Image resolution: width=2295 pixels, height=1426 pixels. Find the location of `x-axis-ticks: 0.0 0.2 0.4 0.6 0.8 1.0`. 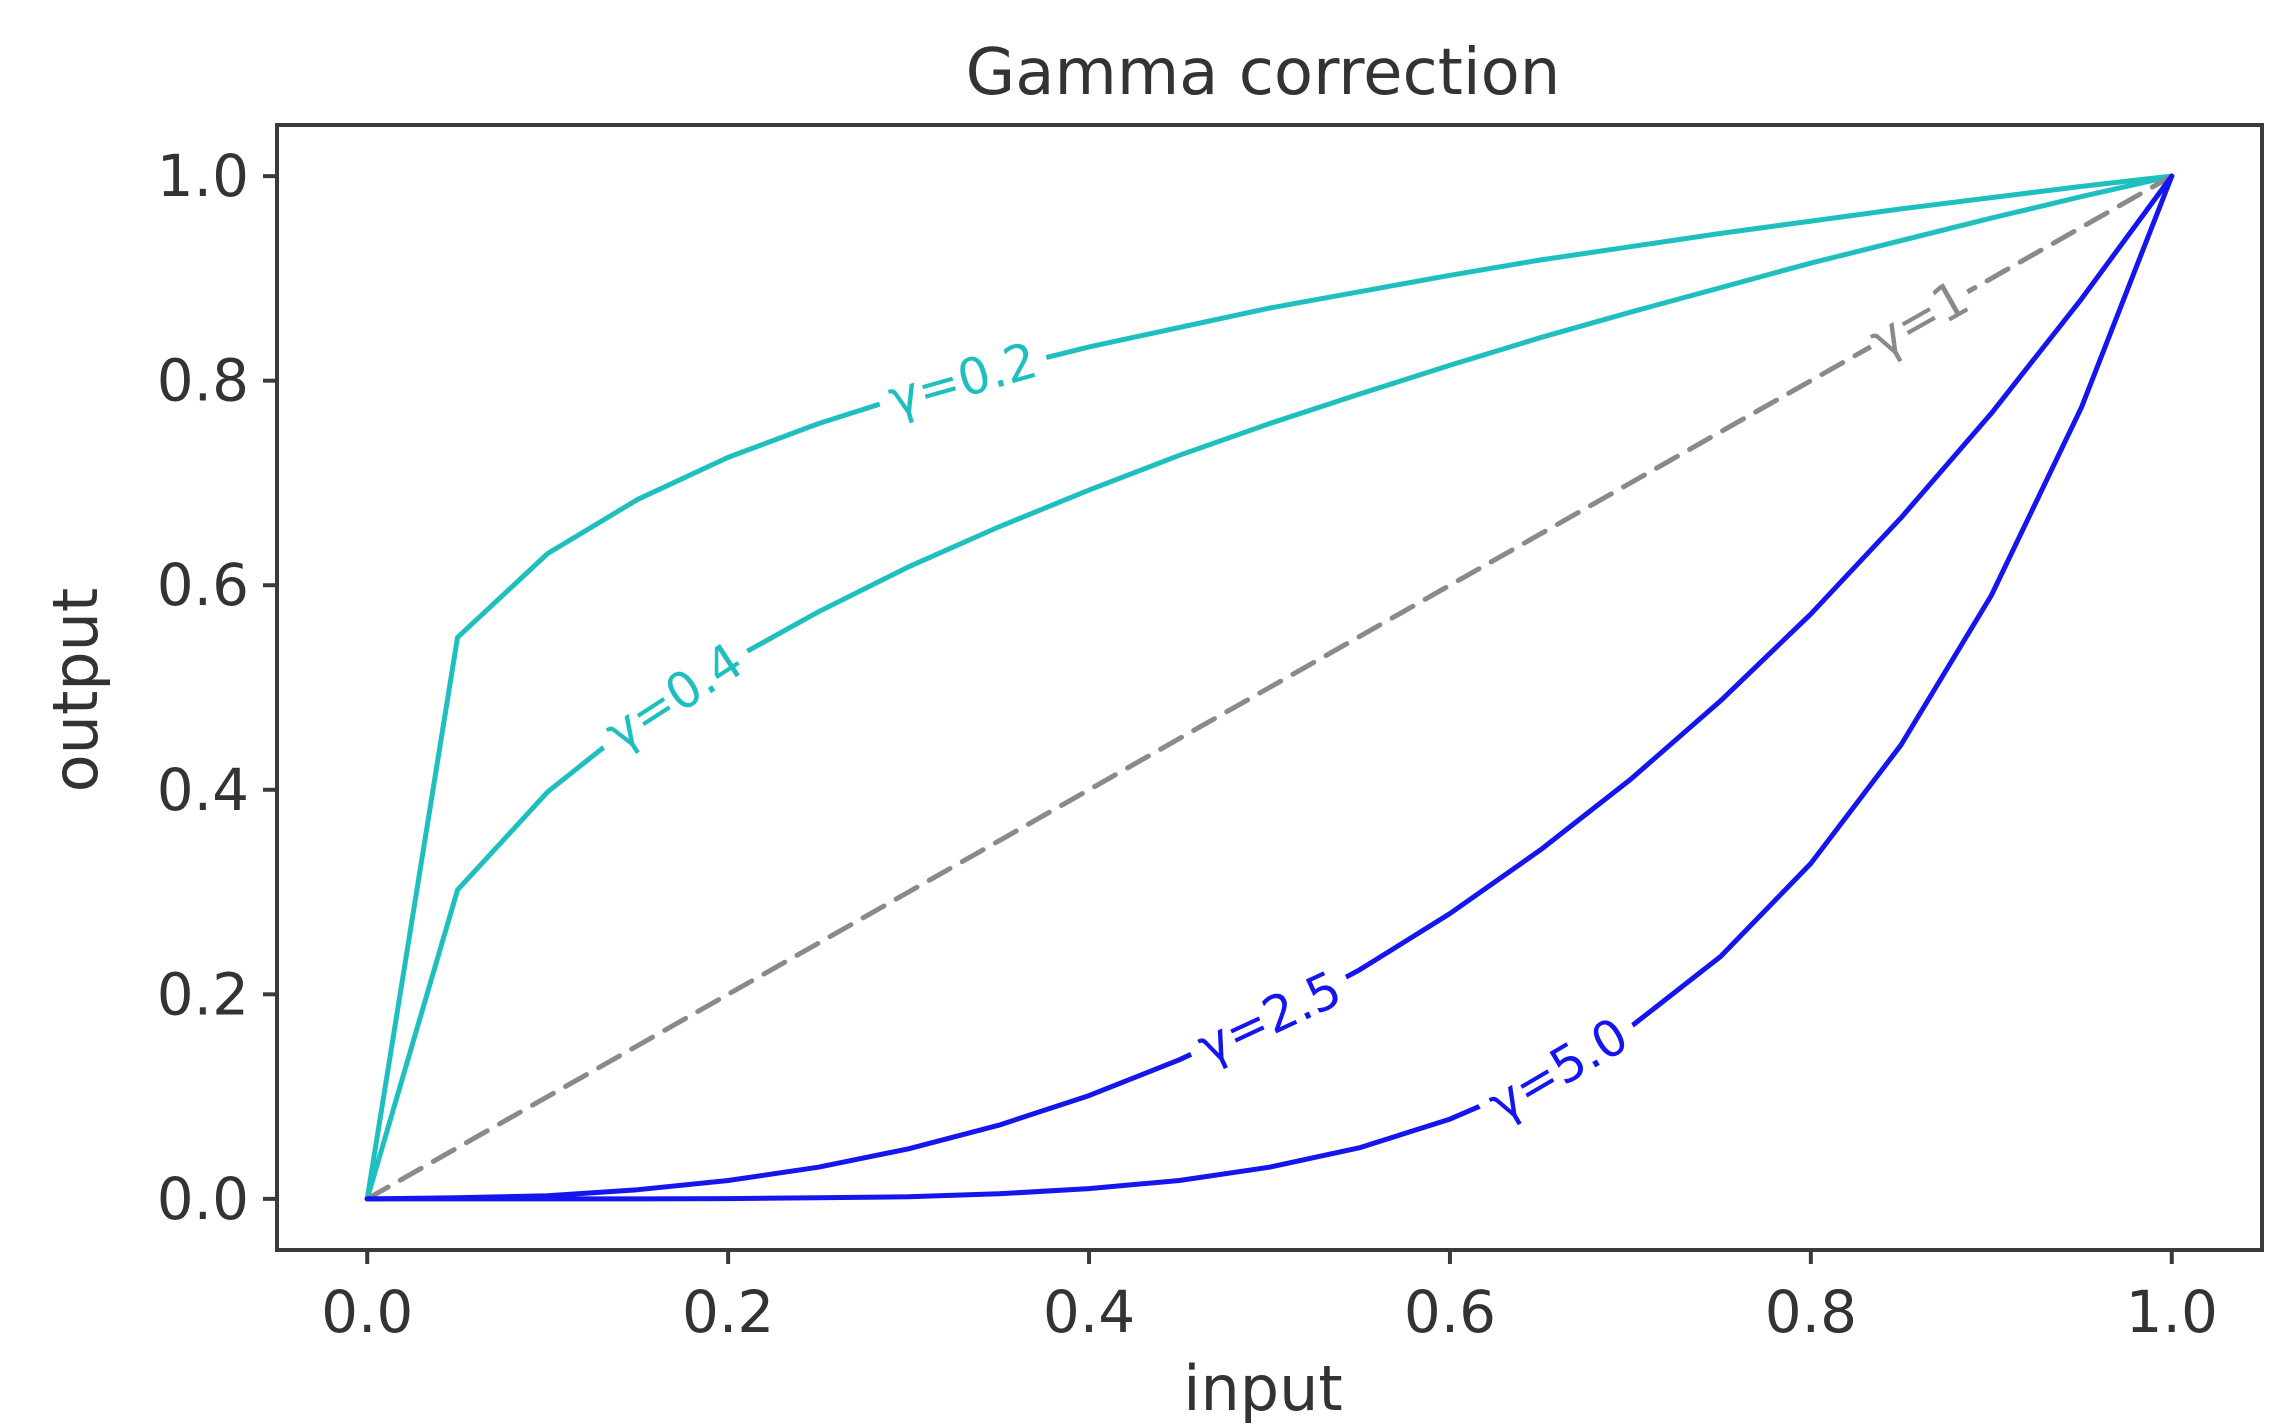

x-axis-ticks: 0.0 0.2 0.4 0.6 0.8 1.0 is located at coordinates (1269, 1298).